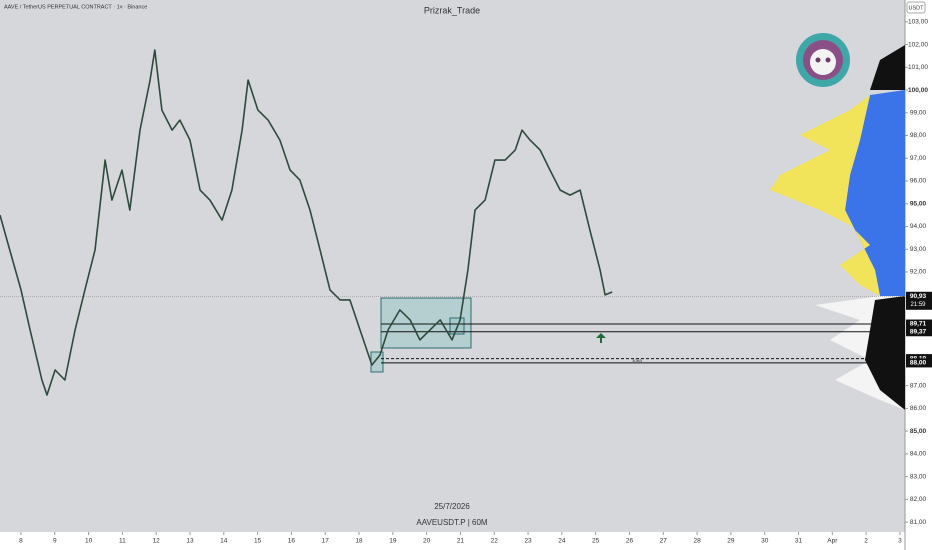 Image resolution: width=932 pixels, height=550 pixels. Describe the element at coordinates (918, 158) in the screenshot. I see `y-tick-label: 97,00` at that location.